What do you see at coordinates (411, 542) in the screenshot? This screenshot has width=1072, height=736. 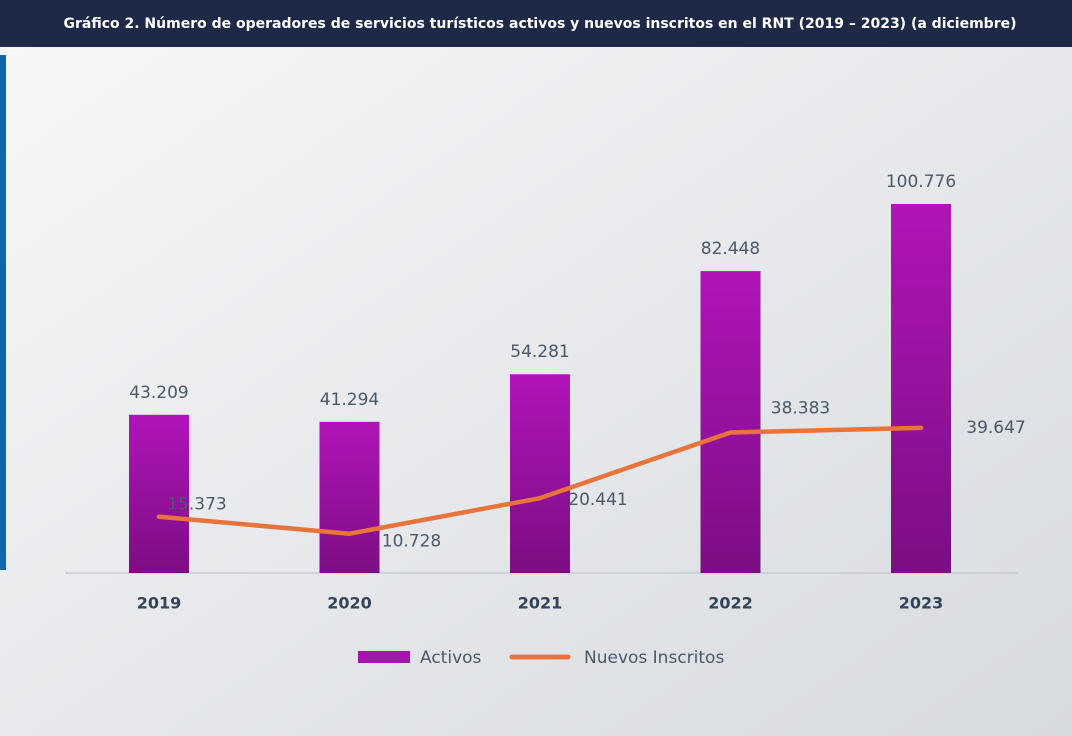 I see `value-label: 10.728` at bounding box center [411, 542].